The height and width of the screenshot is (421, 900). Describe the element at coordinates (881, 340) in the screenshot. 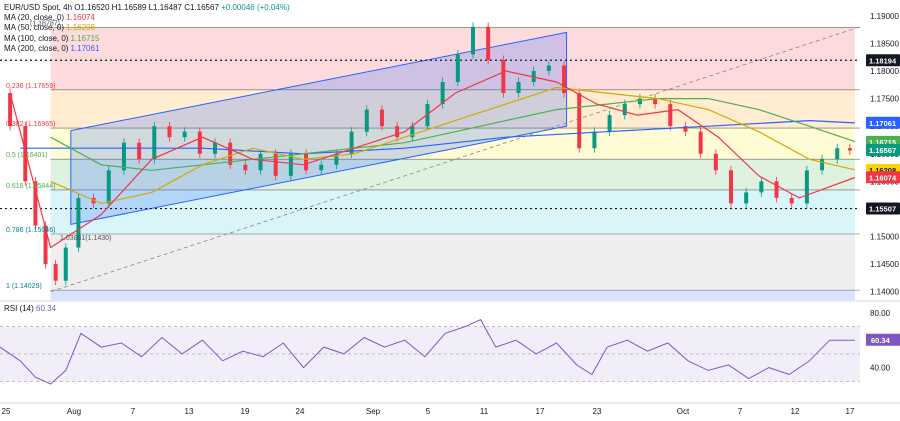

I see `rsi-value-text: 60.34` at that location.